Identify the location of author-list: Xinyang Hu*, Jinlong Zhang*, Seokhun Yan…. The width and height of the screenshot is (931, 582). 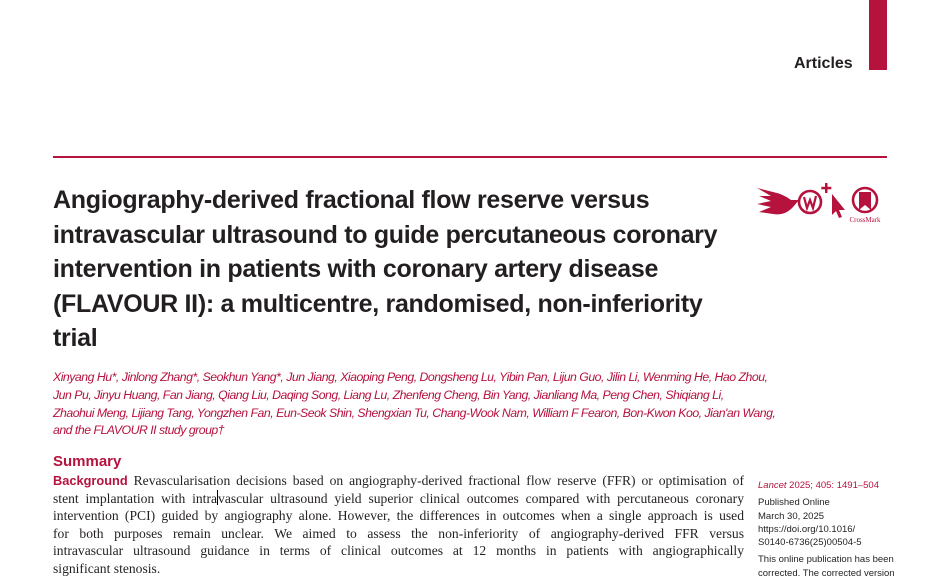
(414, 404).